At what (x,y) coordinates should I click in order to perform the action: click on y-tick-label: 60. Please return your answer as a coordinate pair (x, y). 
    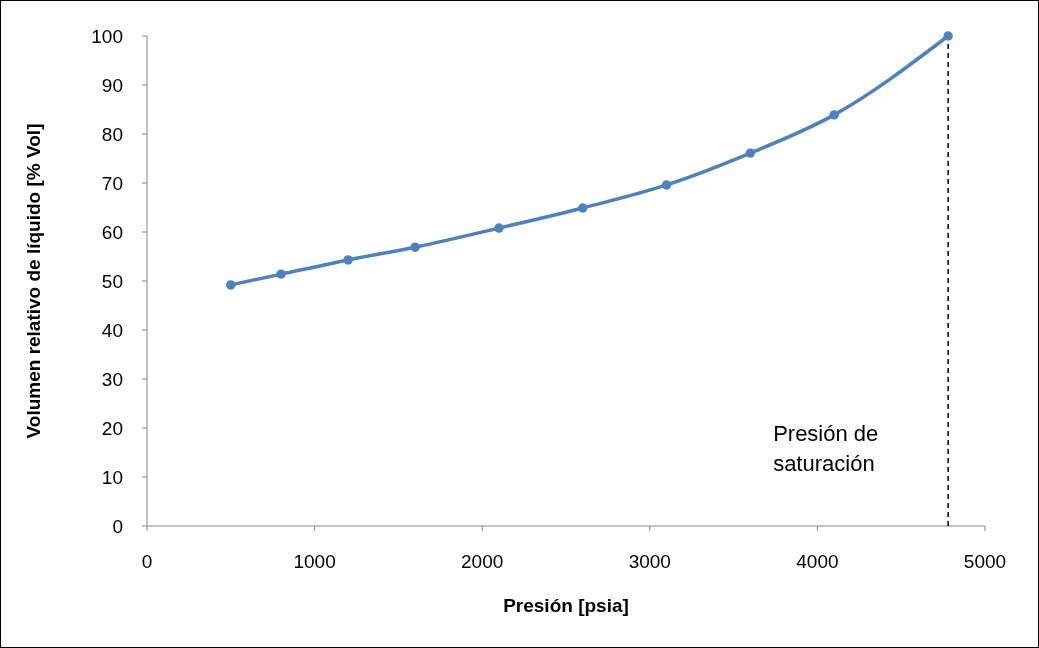
    Looking at the image, I should click on (112, 232).